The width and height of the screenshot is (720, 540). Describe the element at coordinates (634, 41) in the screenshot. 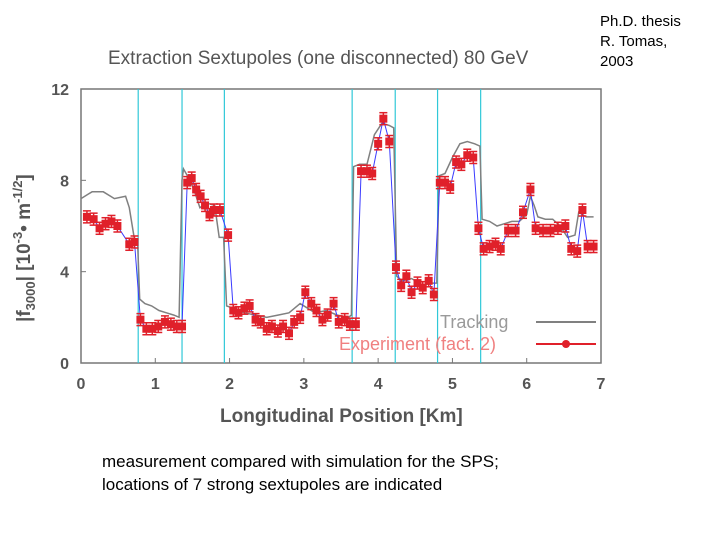

I see `citation-line-2: R. Tomas,` at that location.